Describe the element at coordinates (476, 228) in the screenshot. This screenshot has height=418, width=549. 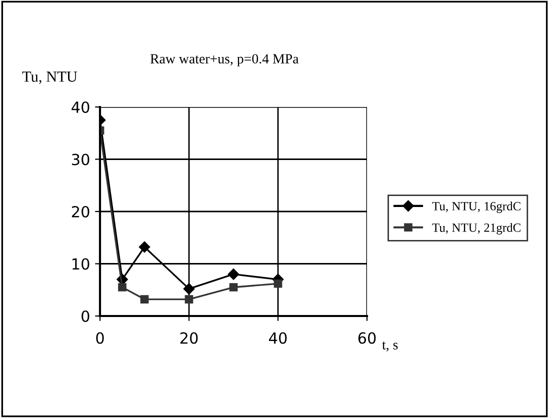
I see `legend-label: Tu, NTU, 21grdC` at that location.